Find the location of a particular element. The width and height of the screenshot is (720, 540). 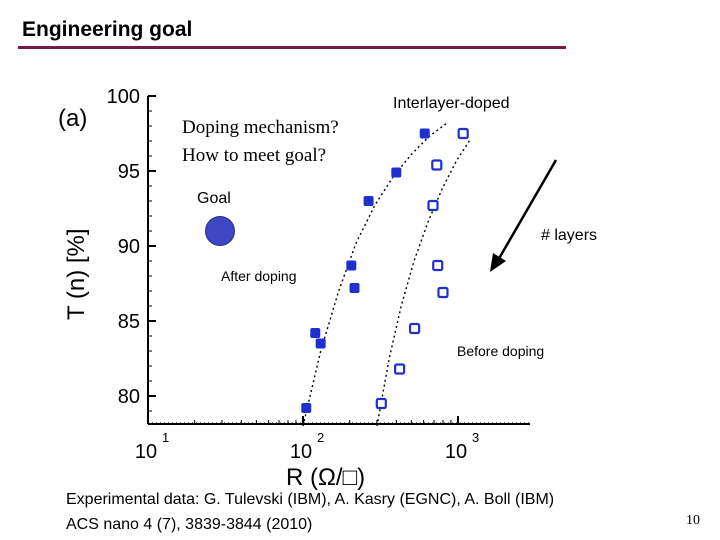

curve-label: Before doping is located at coordinates (500, 351).